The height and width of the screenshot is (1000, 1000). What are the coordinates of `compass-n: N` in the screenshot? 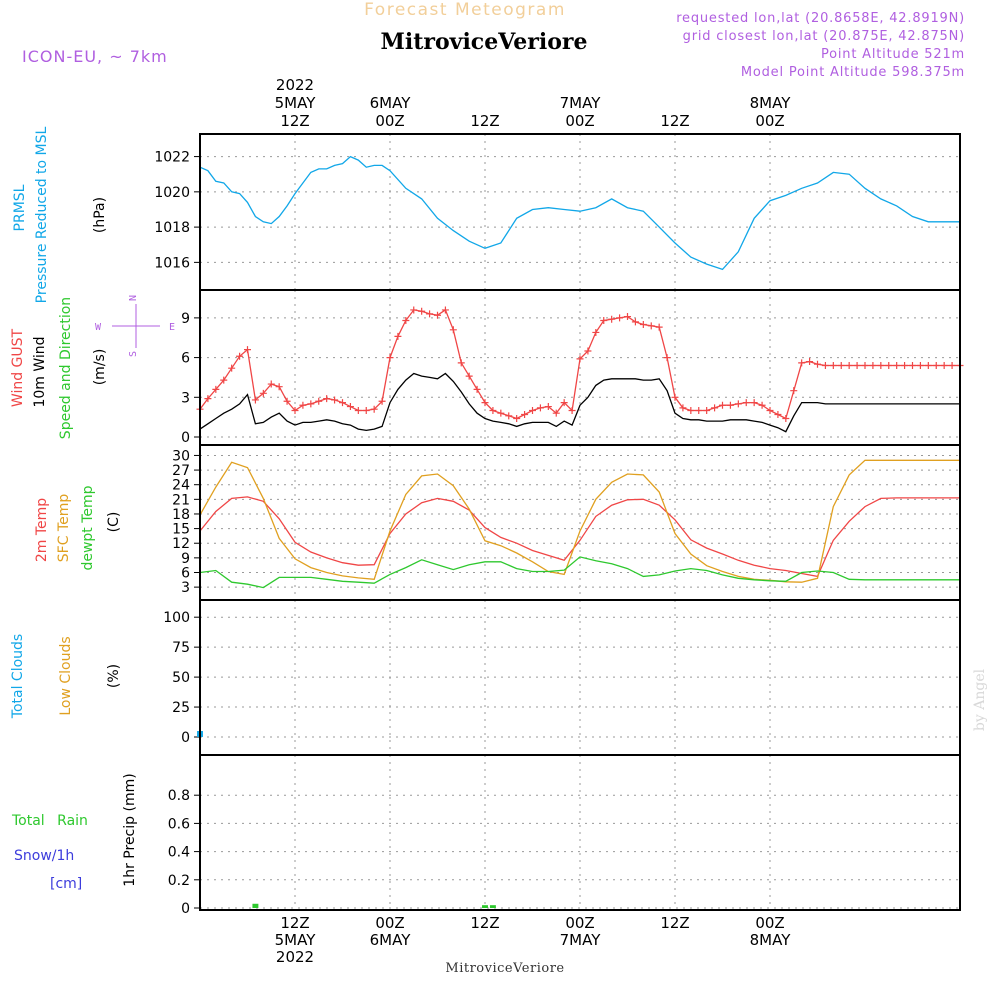 It's located at (133, 298).